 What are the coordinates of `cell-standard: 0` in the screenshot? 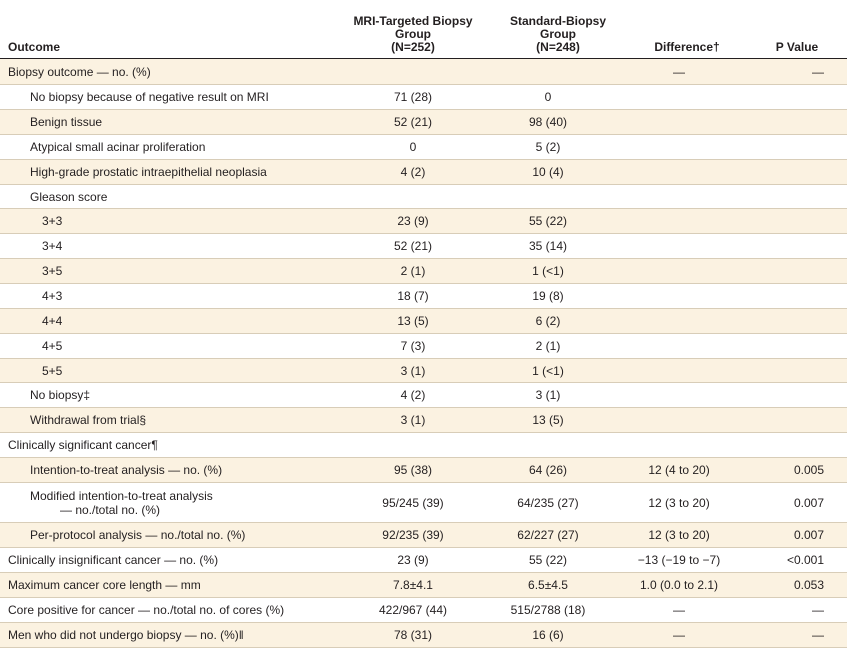 It's located at (548, 97).